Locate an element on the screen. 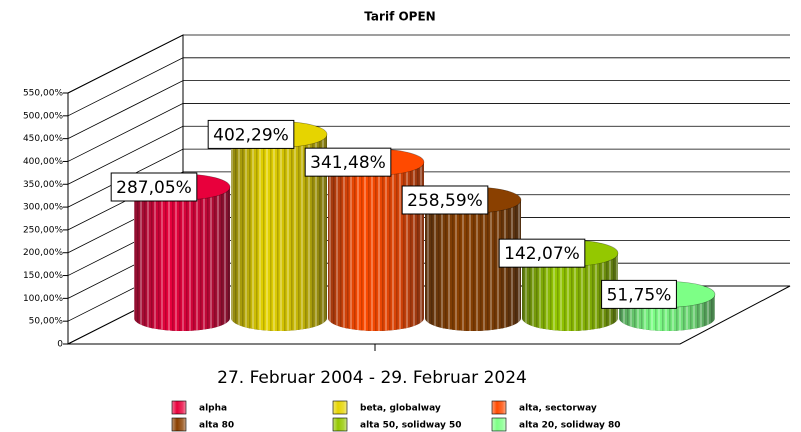 This screenshot has width=801, height=432. y-tick-label: 150,00% is located at coordinates (43, 276).